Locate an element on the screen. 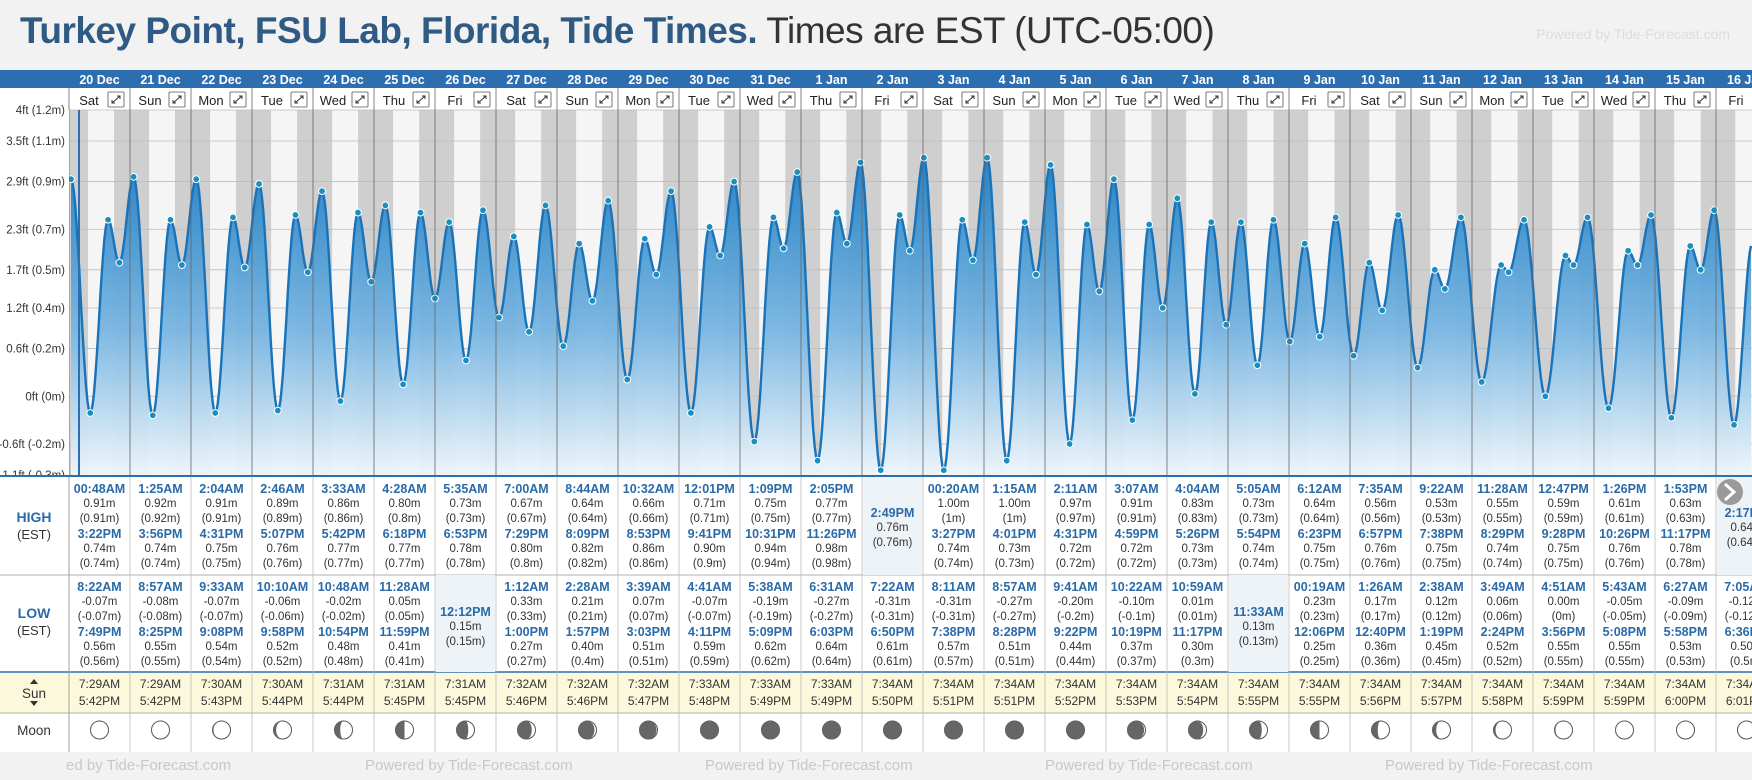 The height and width of the screenshot is (780, 1752). tide-height-alt: (0.53m) is located at coordinates (1686, 662).